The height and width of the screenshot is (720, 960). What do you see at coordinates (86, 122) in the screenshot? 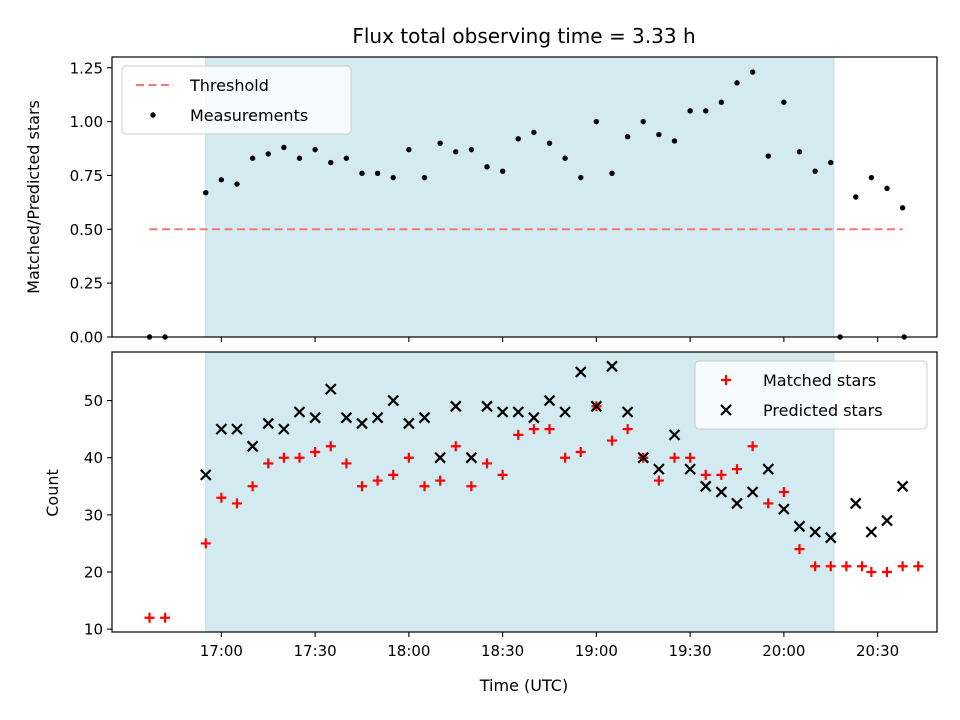
I see `y-tick-label: 1.00` at bounding box center [86, 122].